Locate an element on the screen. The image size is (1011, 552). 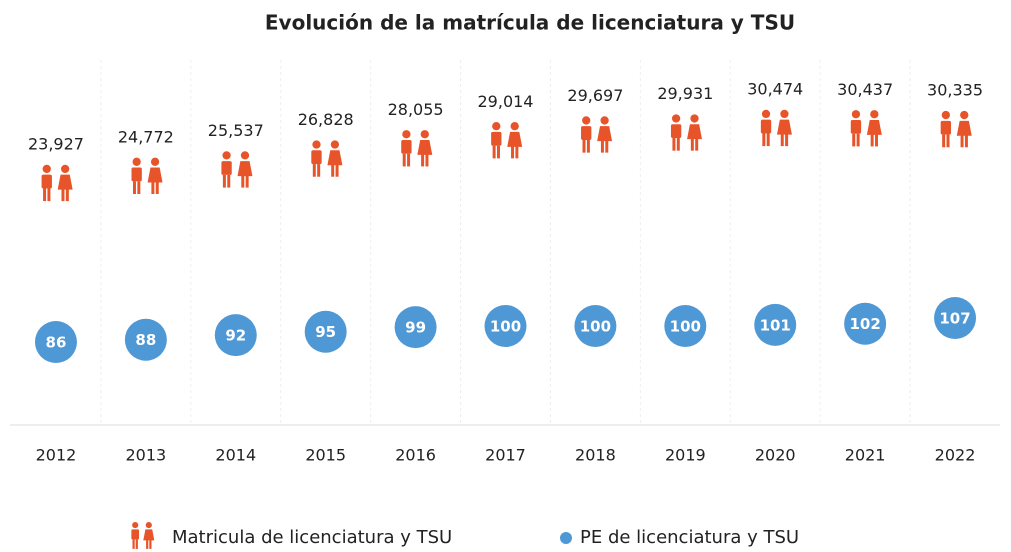
value-label: 29,014 is located at coordinates (506, 101).